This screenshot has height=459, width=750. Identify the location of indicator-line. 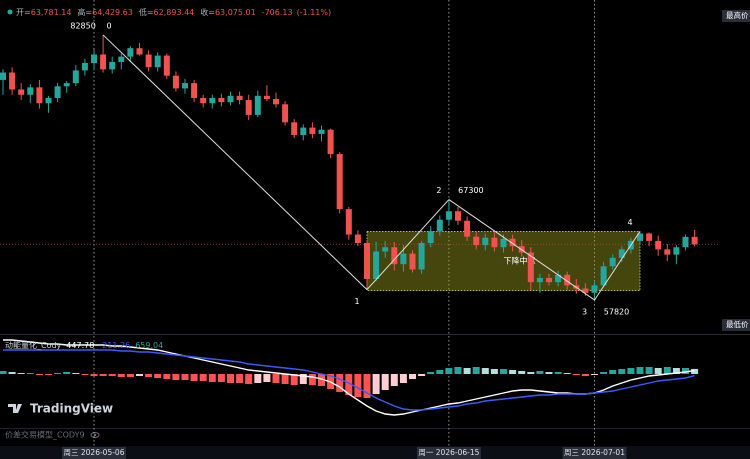
(349, 380).